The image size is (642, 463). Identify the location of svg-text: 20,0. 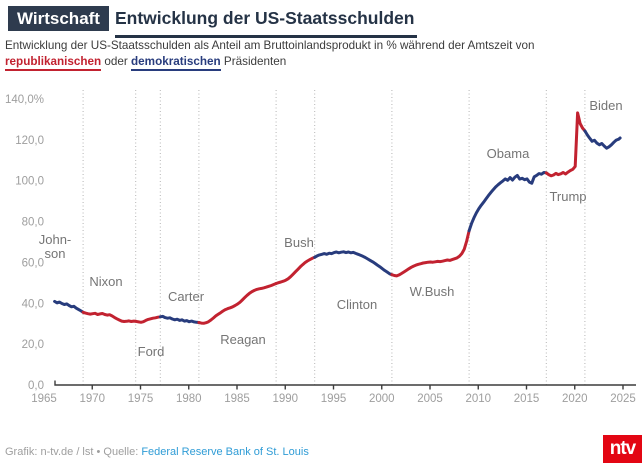
(33, 345).